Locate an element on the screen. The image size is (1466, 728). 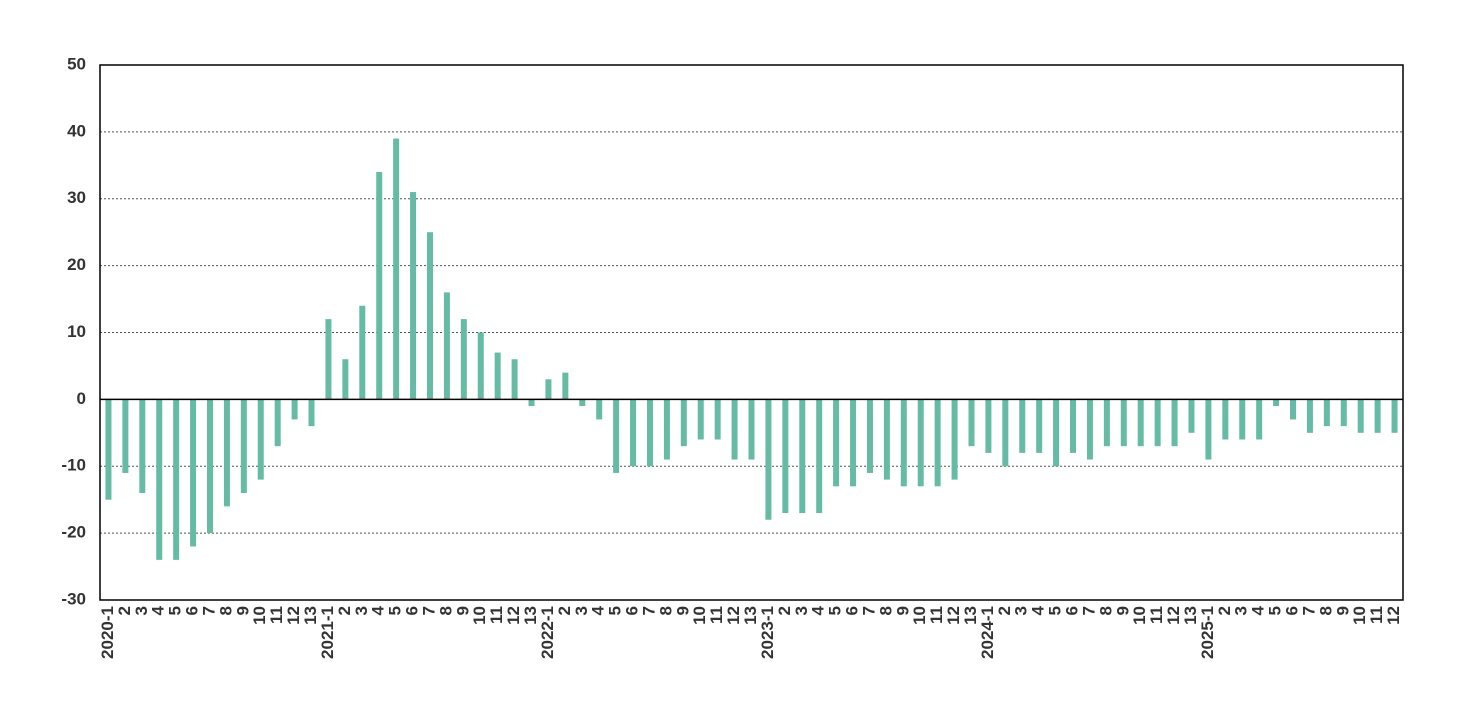
y-tick-label: 20 is located at coordinates (76, 264).